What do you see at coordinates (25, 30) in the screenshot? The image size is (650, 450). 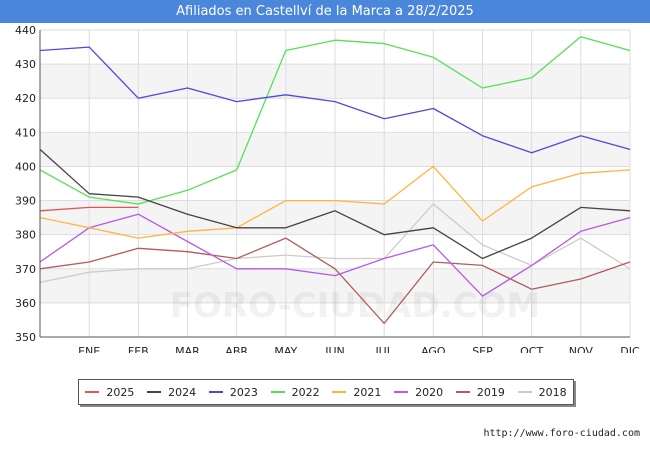 I see `y-tick-label: 440` at bounding box center [25, 30].